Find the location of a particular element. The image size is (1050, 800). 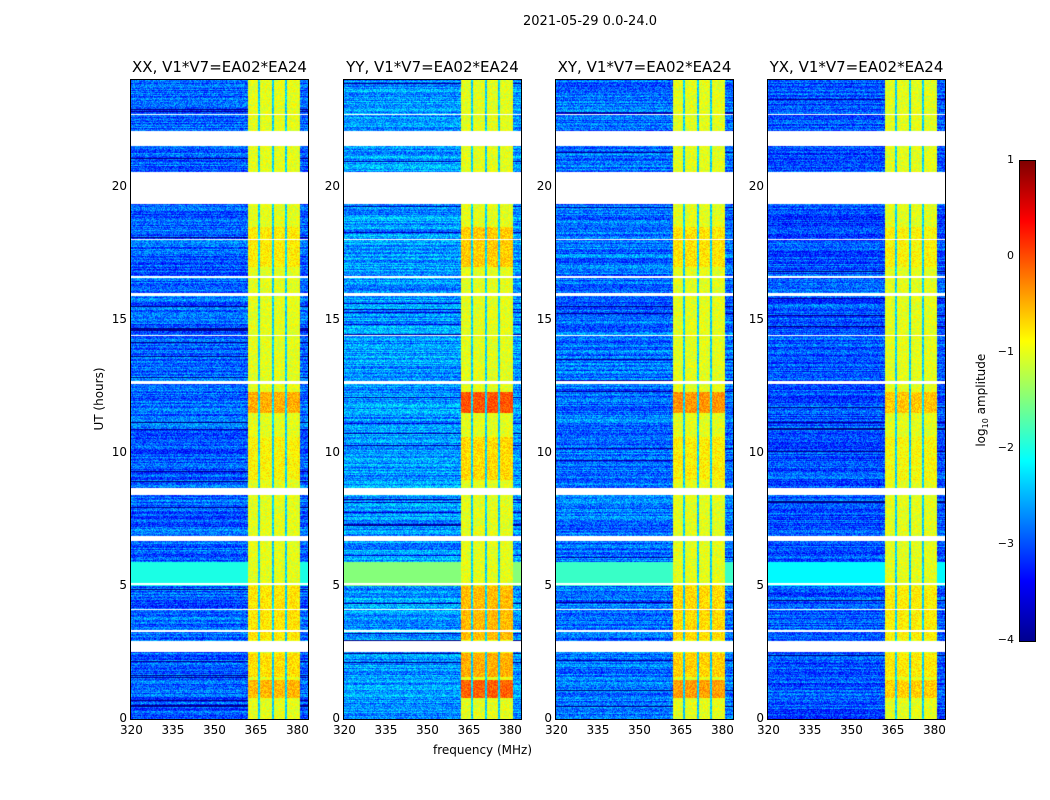

colorbar-tick-label: −1 is located at coordinates (1005, 351).